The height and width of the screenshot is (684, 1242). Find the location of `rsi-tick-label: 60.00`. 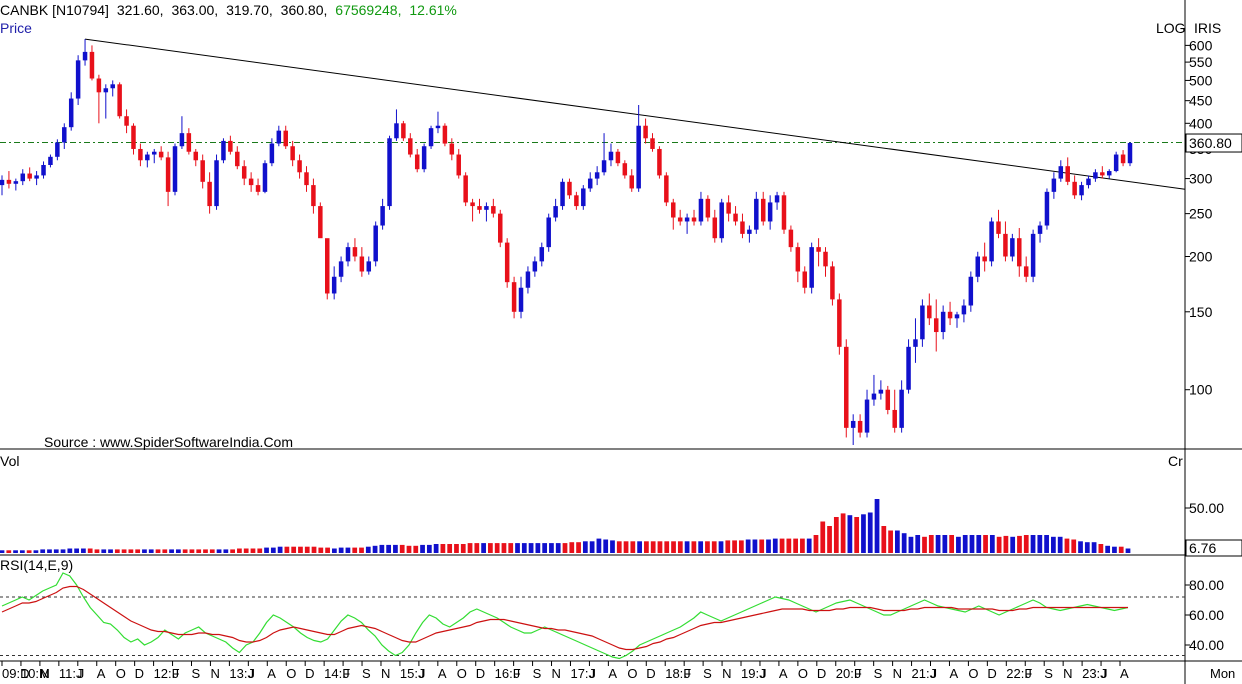

rsi-tick-label: 60.00 is located at coordinates (1206, 615).